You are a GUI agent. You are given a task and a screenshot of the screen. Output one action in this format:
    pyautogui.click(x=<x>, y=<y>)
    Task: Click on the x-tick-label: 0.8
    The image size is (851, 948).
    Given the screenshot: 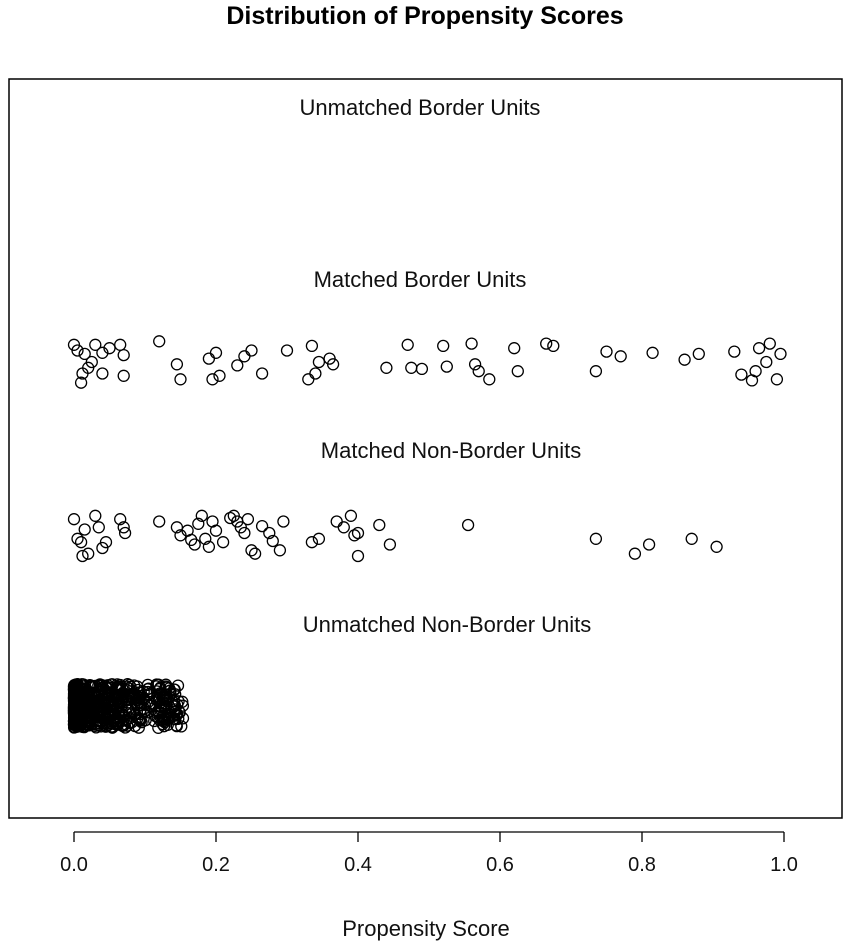 What is the action you would take?
    pyautogui.click(x=642, y=865)
    